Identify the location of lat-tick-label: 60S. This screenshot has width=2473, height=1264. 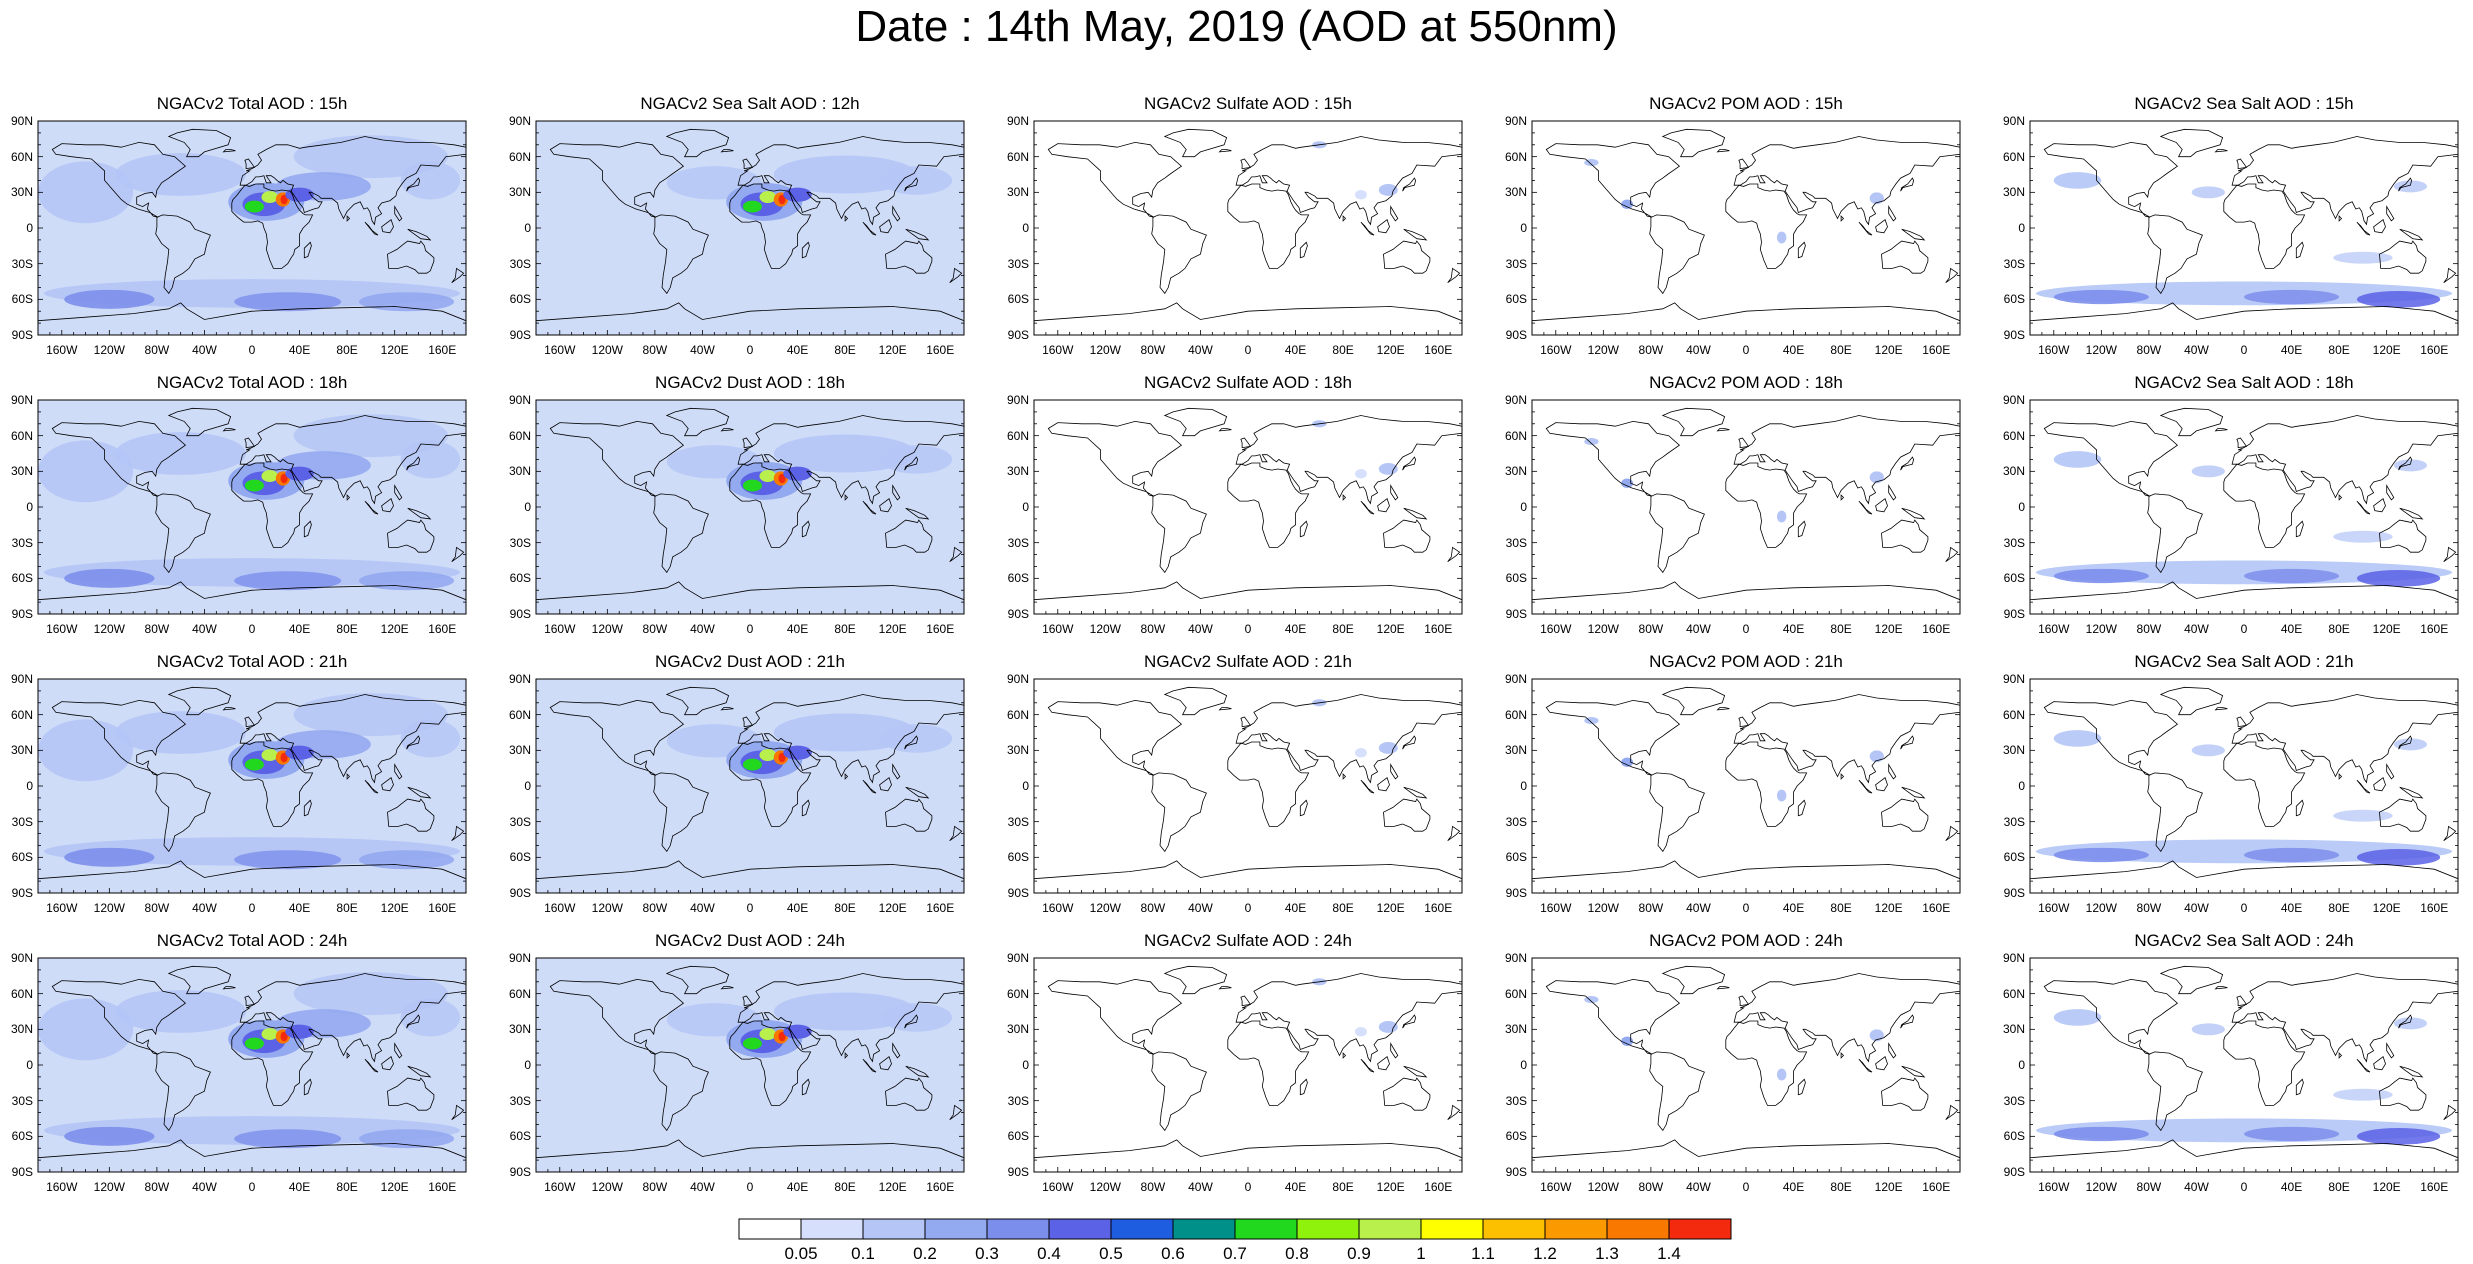
(1018, 299).